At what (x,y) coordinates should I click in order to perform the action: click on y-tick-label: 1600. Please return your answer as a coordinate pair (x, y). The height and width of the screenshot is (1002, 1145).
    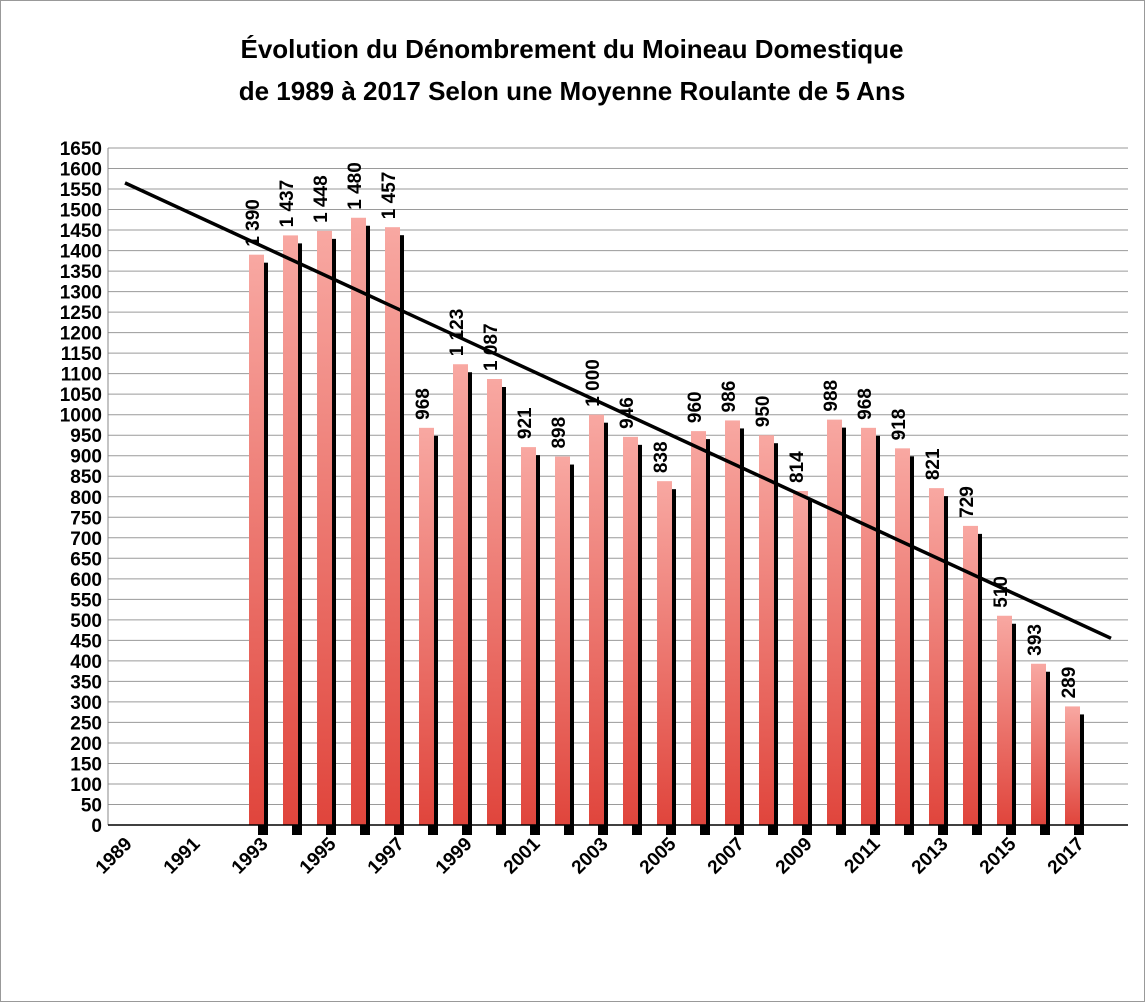
    Looking at the image, I should click on (81, 170).